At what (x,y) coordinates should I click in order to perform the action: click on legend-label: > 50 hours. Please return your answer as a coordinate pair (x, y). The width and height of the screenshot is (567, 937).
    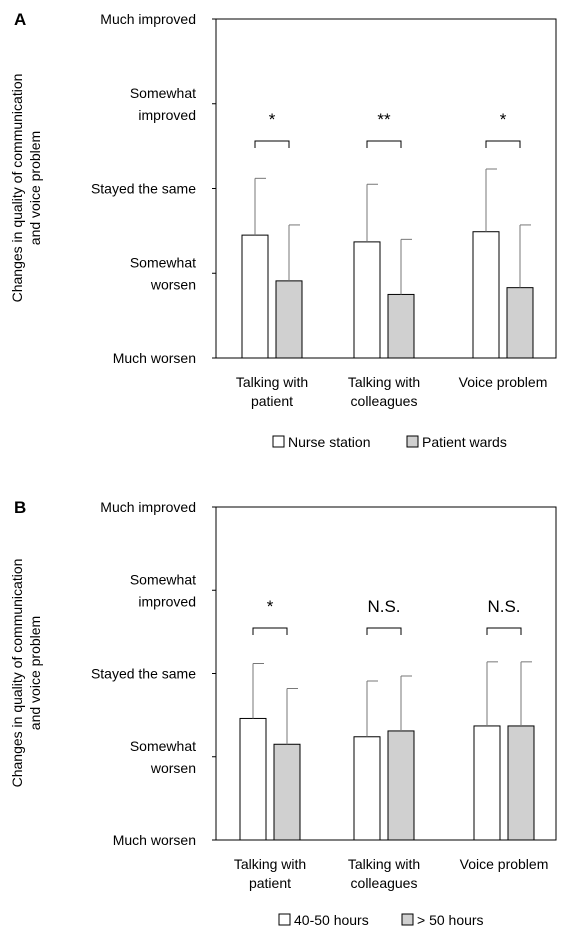
    Looking at the image, I should click on (450, 920).